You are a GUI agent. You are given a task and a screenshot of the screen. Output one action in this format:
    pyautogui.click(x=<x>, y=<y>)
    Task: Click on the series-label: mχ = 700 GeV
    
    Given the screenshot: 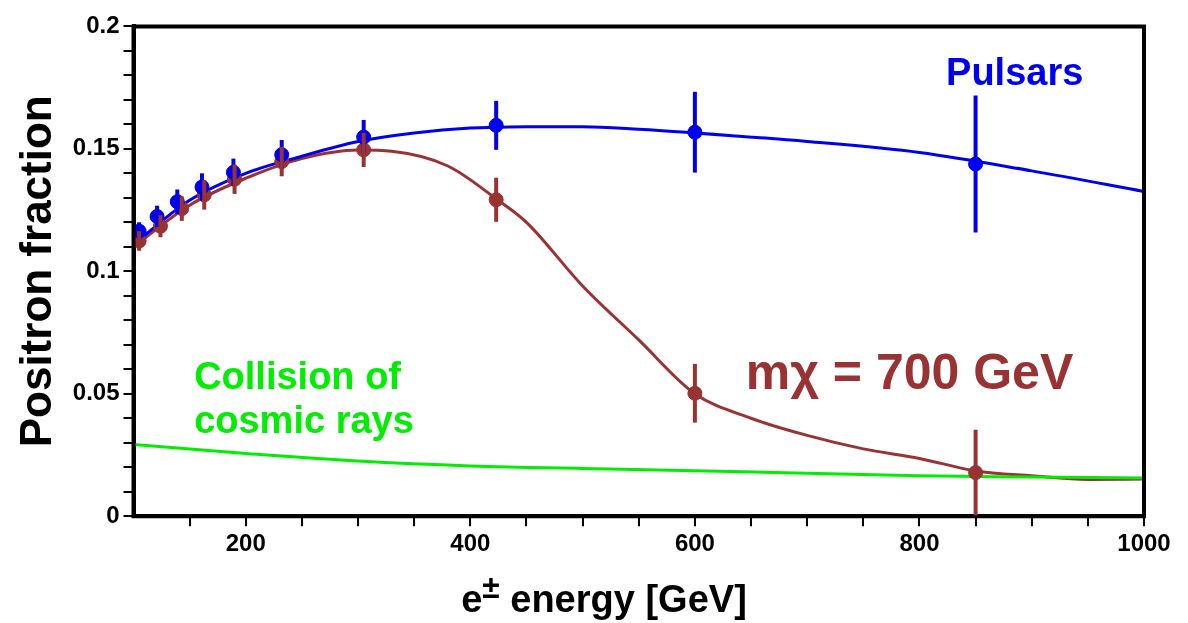 What is the action you would take?
    pyautogui.click(x=909, y=371)
    